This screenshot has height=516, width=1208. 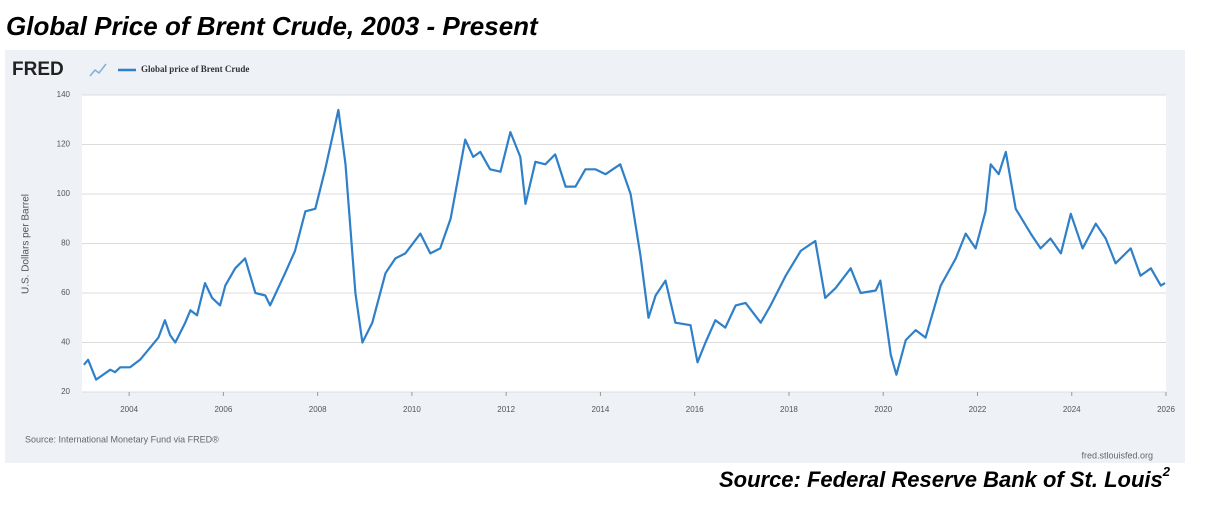 I want to click on x-tick-label: 2010, so click(x=412, y=409).